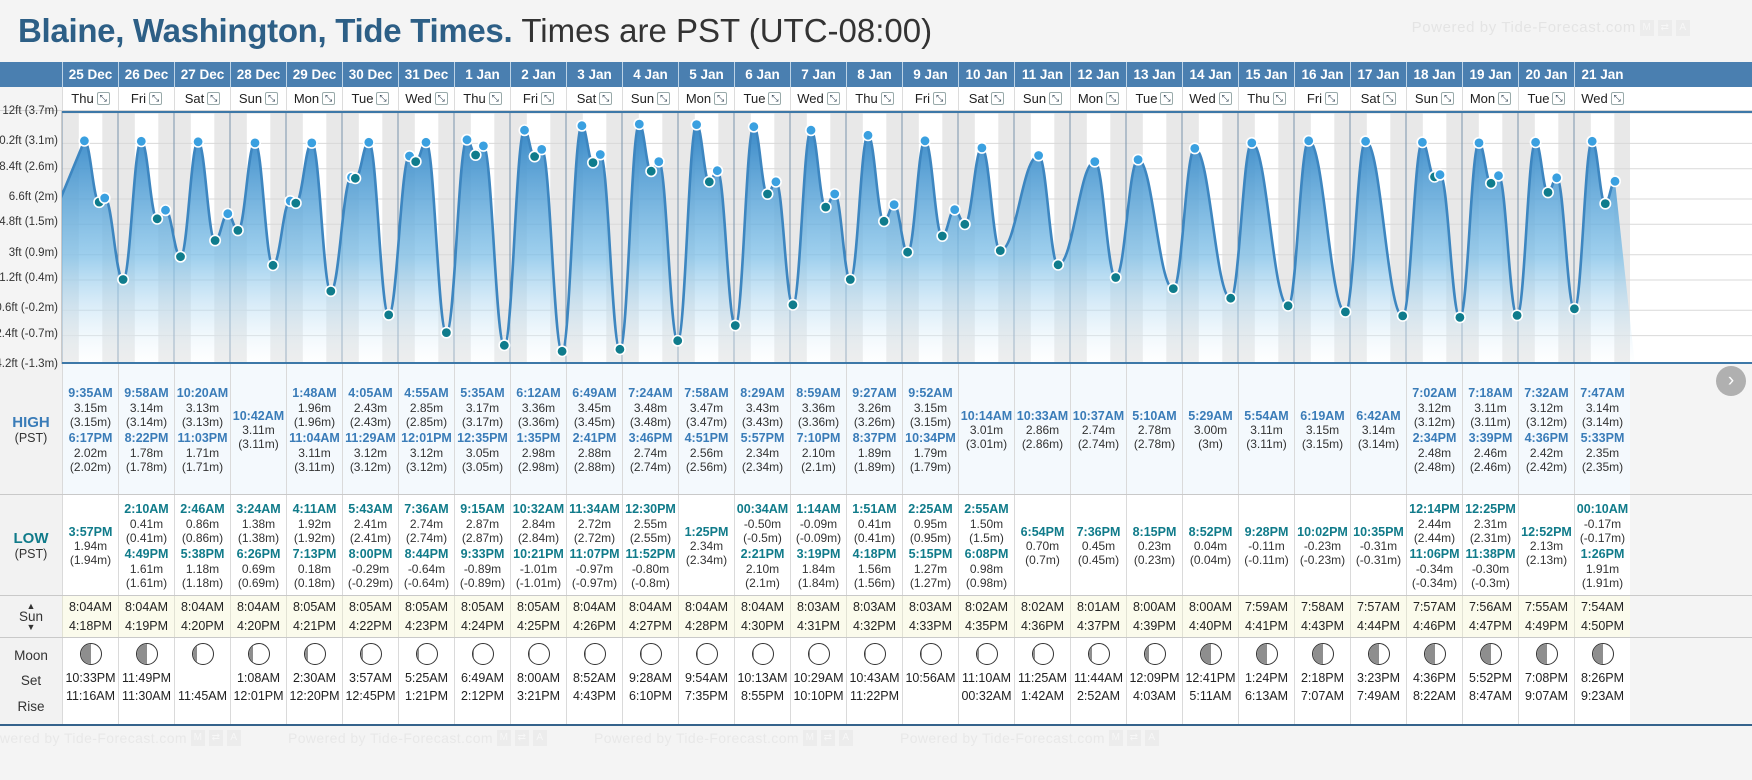 The width and height of the screenshot is (1752, 780). What do you see at coordinates (986, 74) in the screenshot?
I see `date-header-cell: 10 Jan` at bounding box center [986, 74].